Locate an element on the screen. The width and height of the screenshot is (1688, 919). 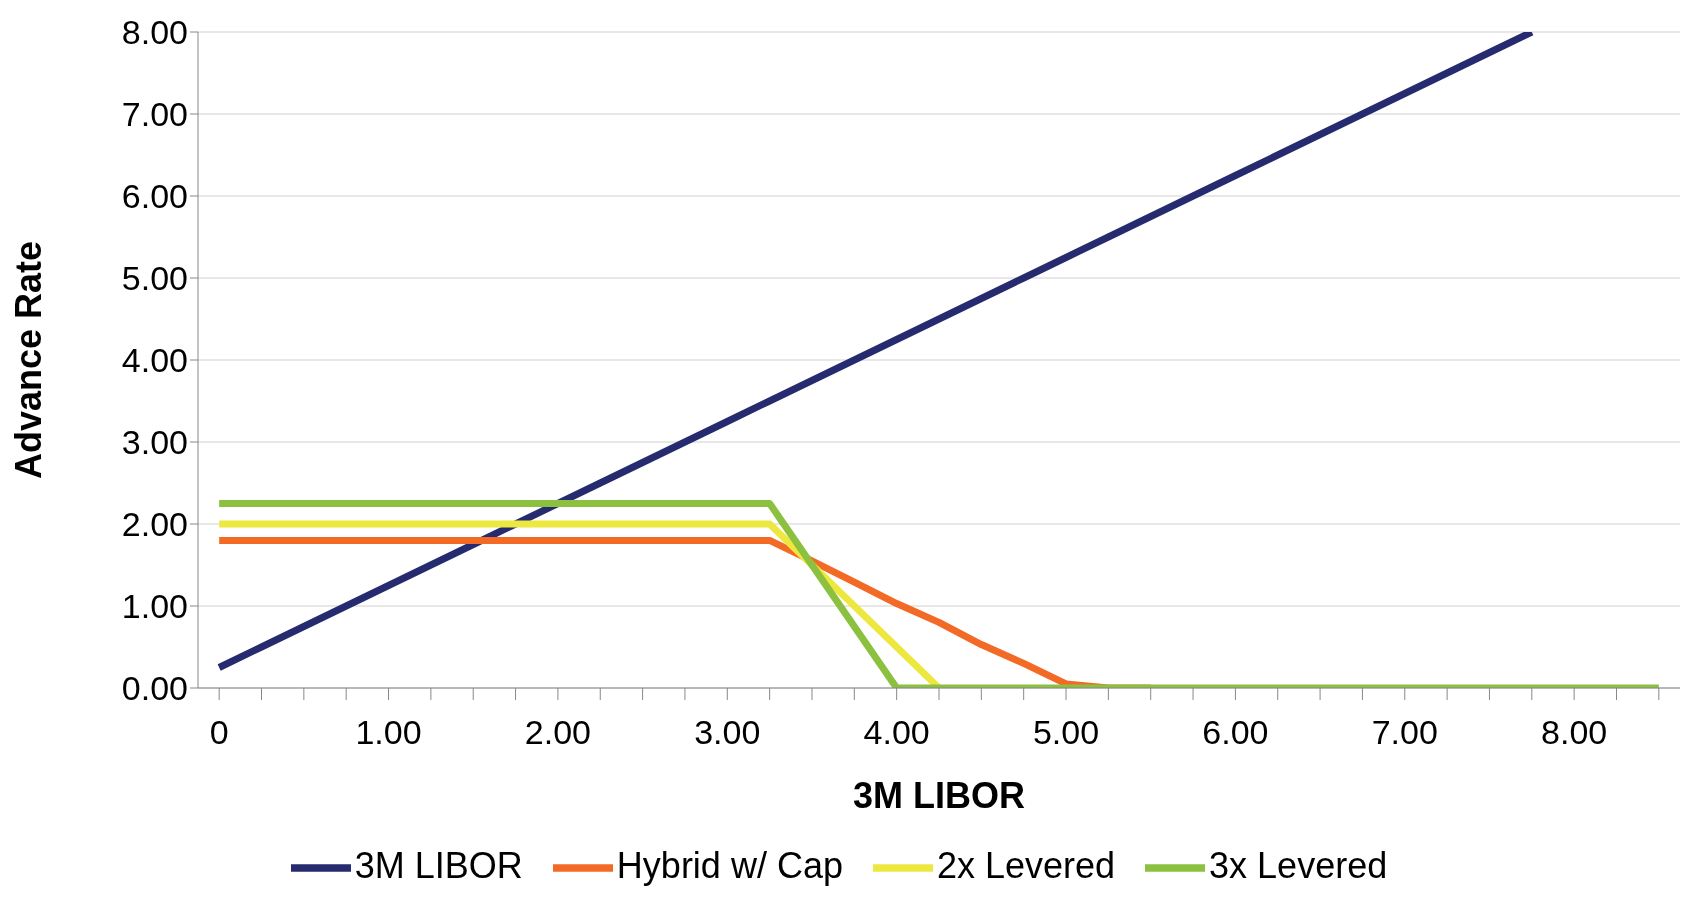
y-tick-label: 4.00 is located at coordinates (154, 360).